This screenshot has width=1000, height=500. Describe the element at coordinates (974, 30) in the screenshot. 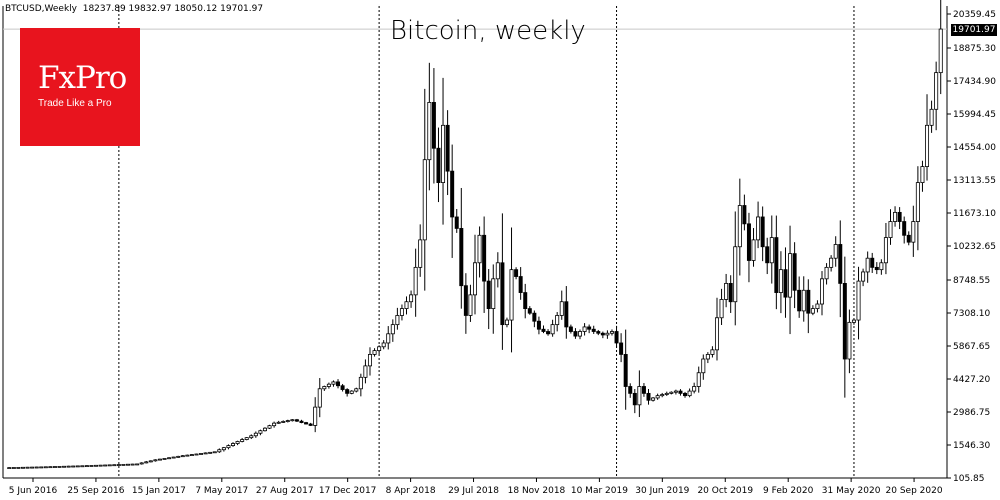

I see `last-price-badge: 19701.97` at that location.